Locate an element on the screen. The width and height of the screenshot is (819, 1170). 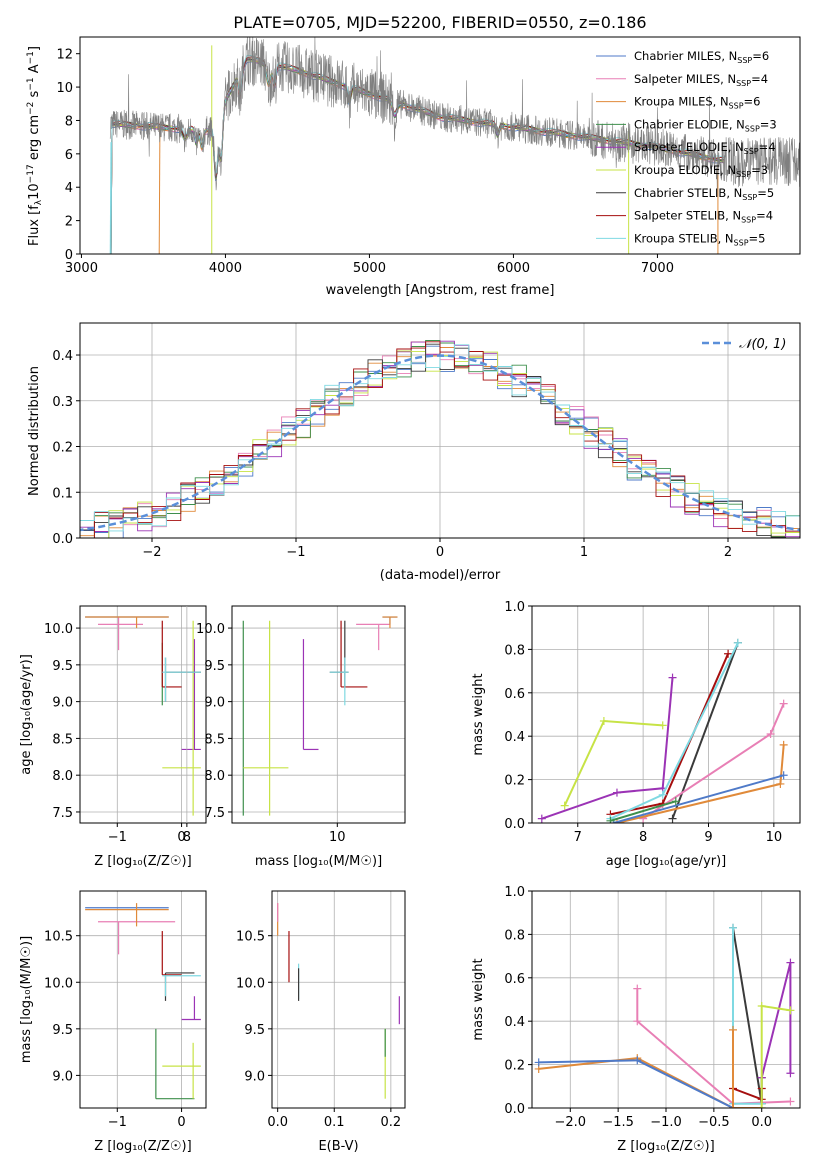
spectrum-xtick-label: 5000 is located at coordinates (369, 268).